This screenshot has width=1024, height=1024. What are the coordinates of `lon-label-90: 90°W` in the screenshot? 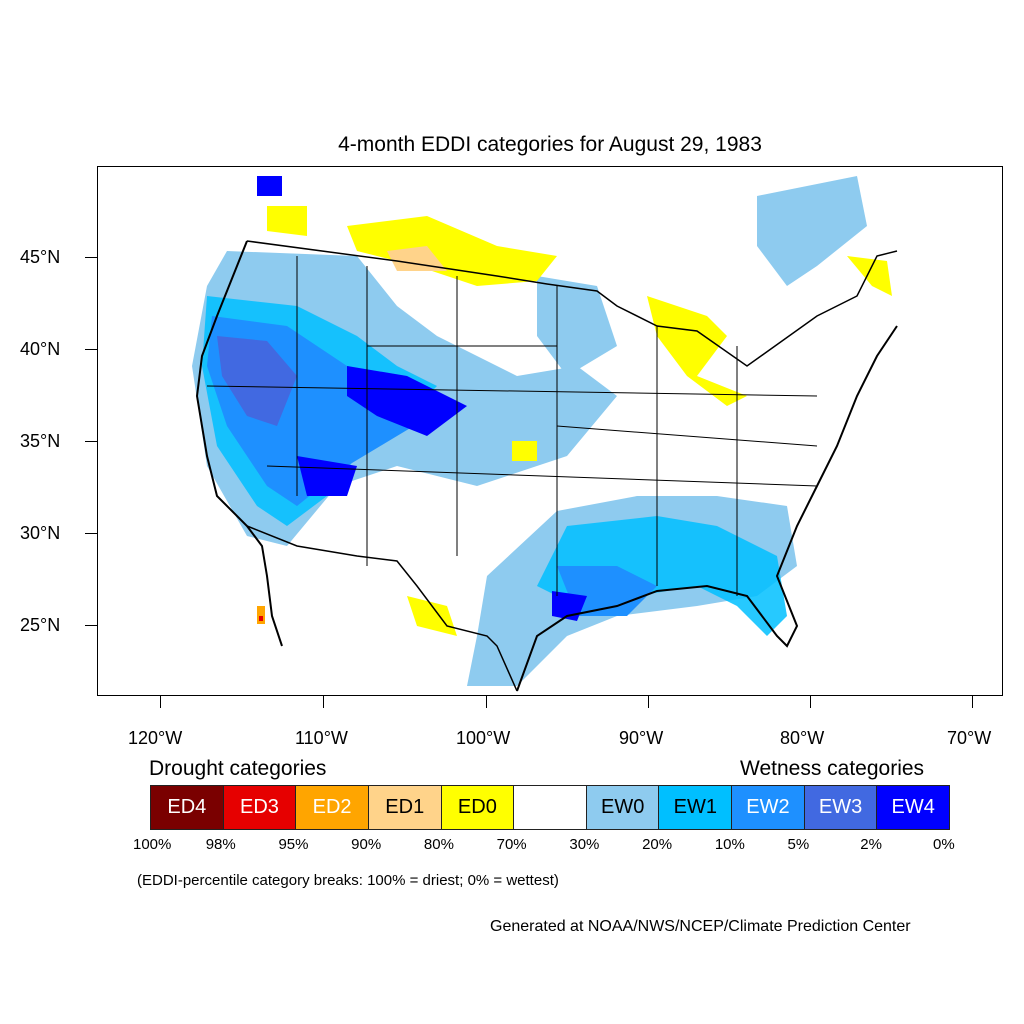 It's located at (641, 738).